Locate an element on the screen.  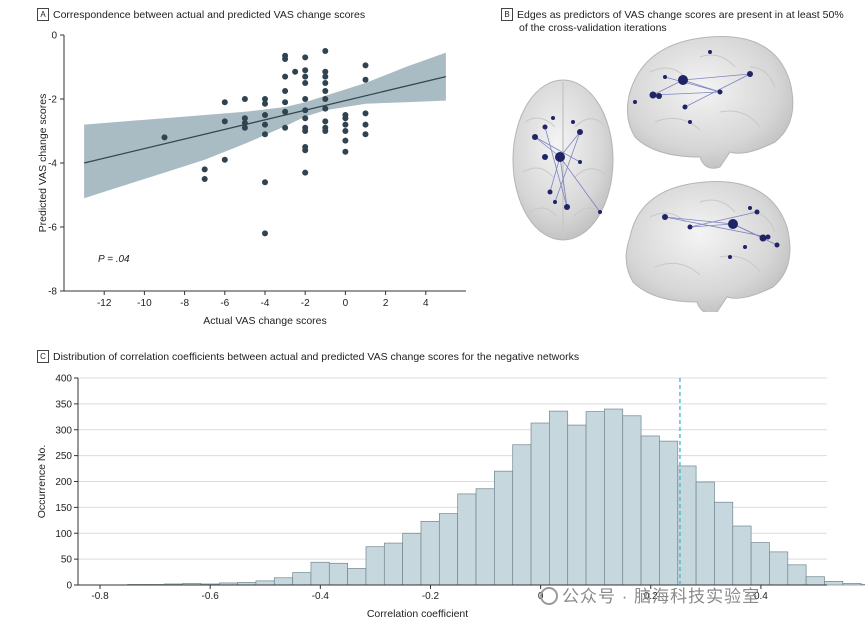
x-tick-label: 0 is located at coordinates (346, 303).